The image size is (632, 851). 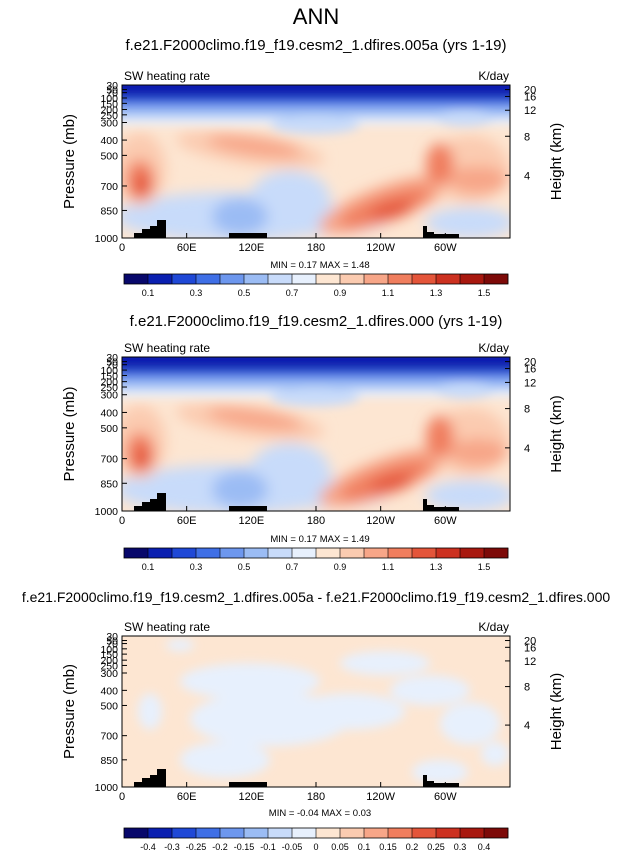 I want to click on x-tick-label: 180, so click(x=316, y=248).